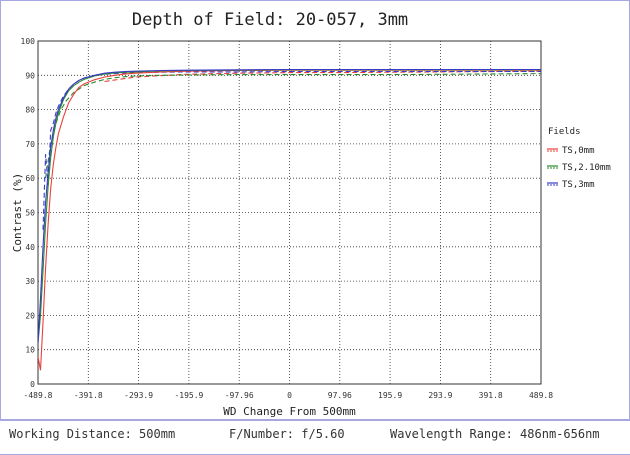 This screenshot has width=630, height=455. What do you see at coordinates (92, 434) in the screenshot?
I see `working-distance-label: Working Distance: 500mm` at bounding box center [92, 434].